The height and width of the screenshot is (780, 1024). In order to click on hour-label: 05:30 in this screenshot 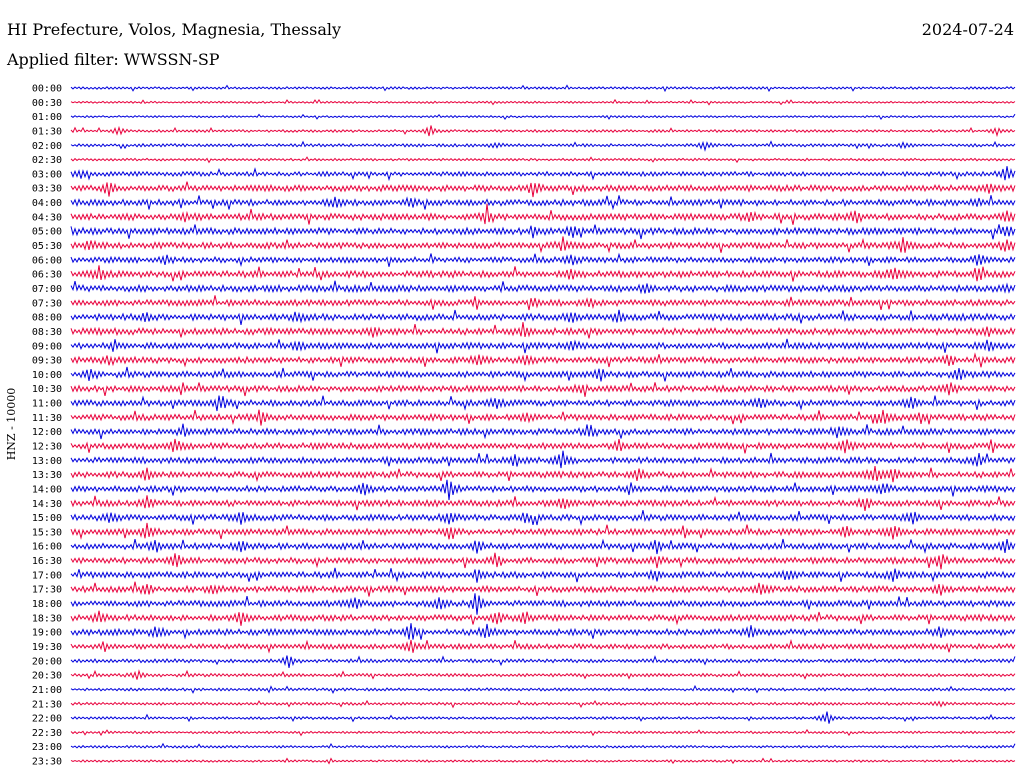, I will do `click(47, 246)`.